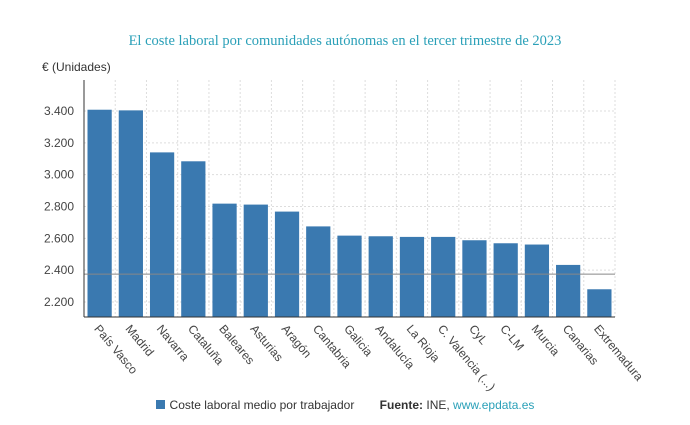  Describe the element at coordinates (512, 337) in the screenshot. I see `x-tick-label: C-LM` at that location.